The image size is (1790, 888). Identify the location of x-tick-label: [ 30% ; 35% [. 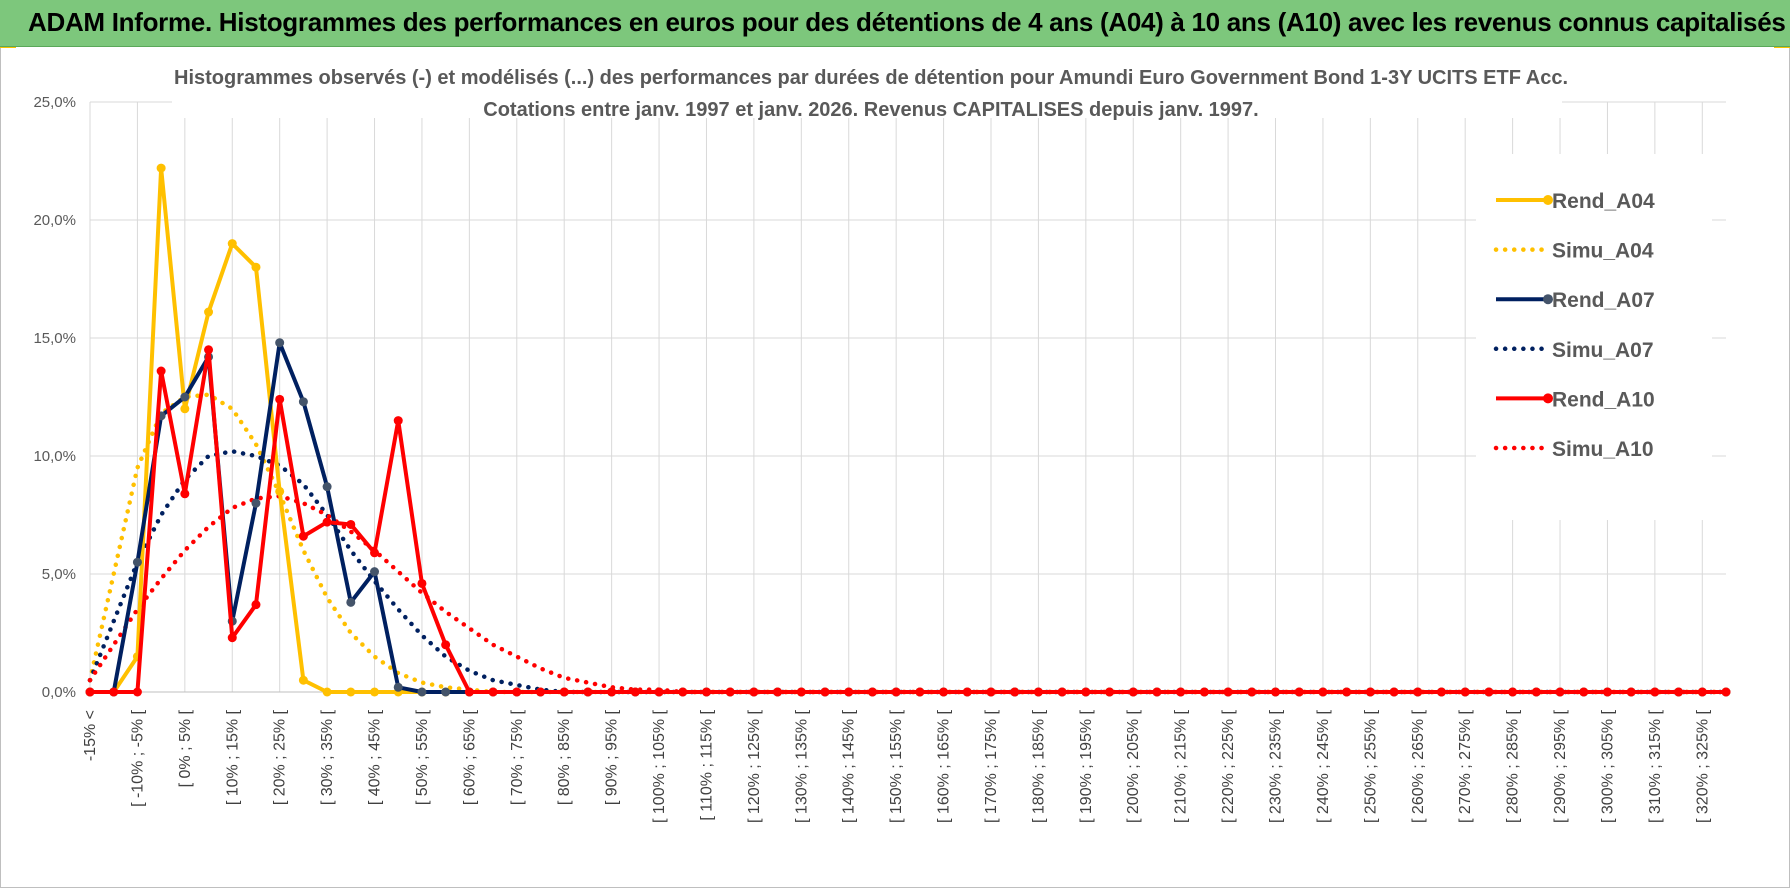
(327, 757).